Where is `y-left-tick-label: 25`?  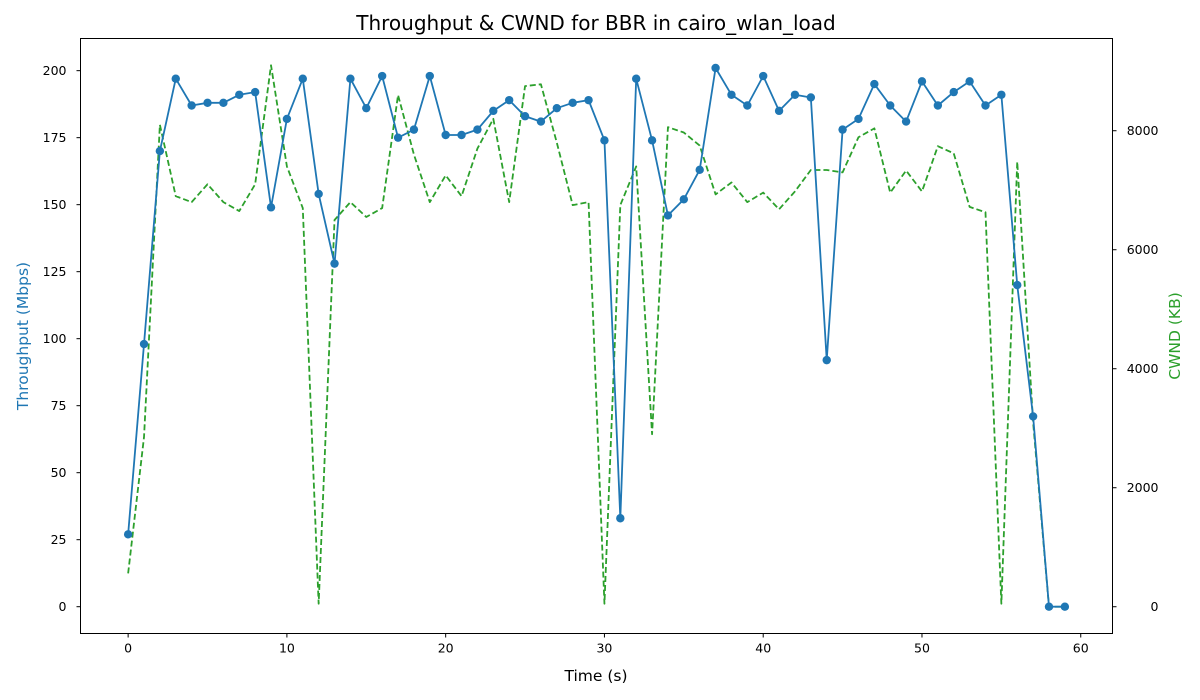 y-left-tick-label: 25 is located at coordinates (59, 539).